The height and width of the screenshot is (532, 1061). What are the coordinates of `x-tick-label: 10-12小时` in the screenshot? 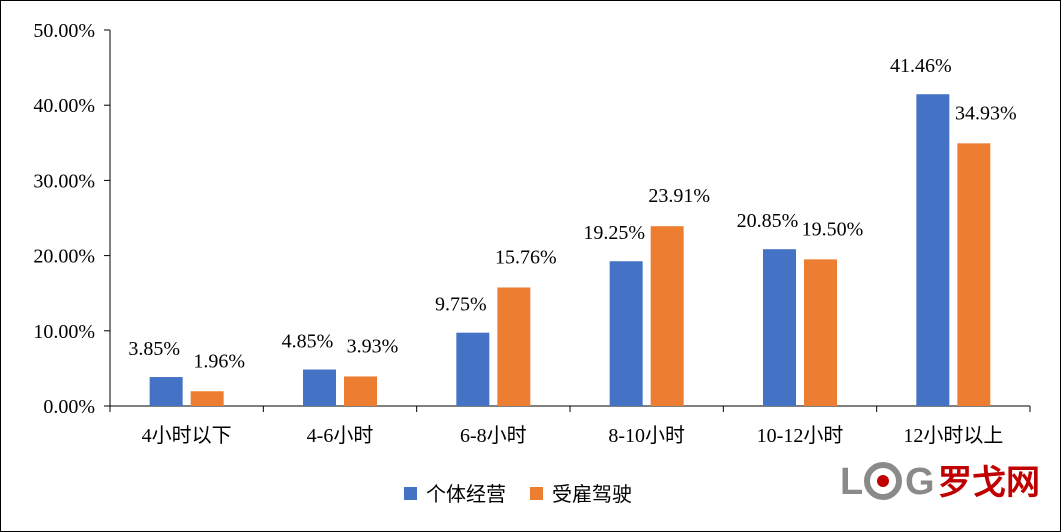 It's located at (800, 435).